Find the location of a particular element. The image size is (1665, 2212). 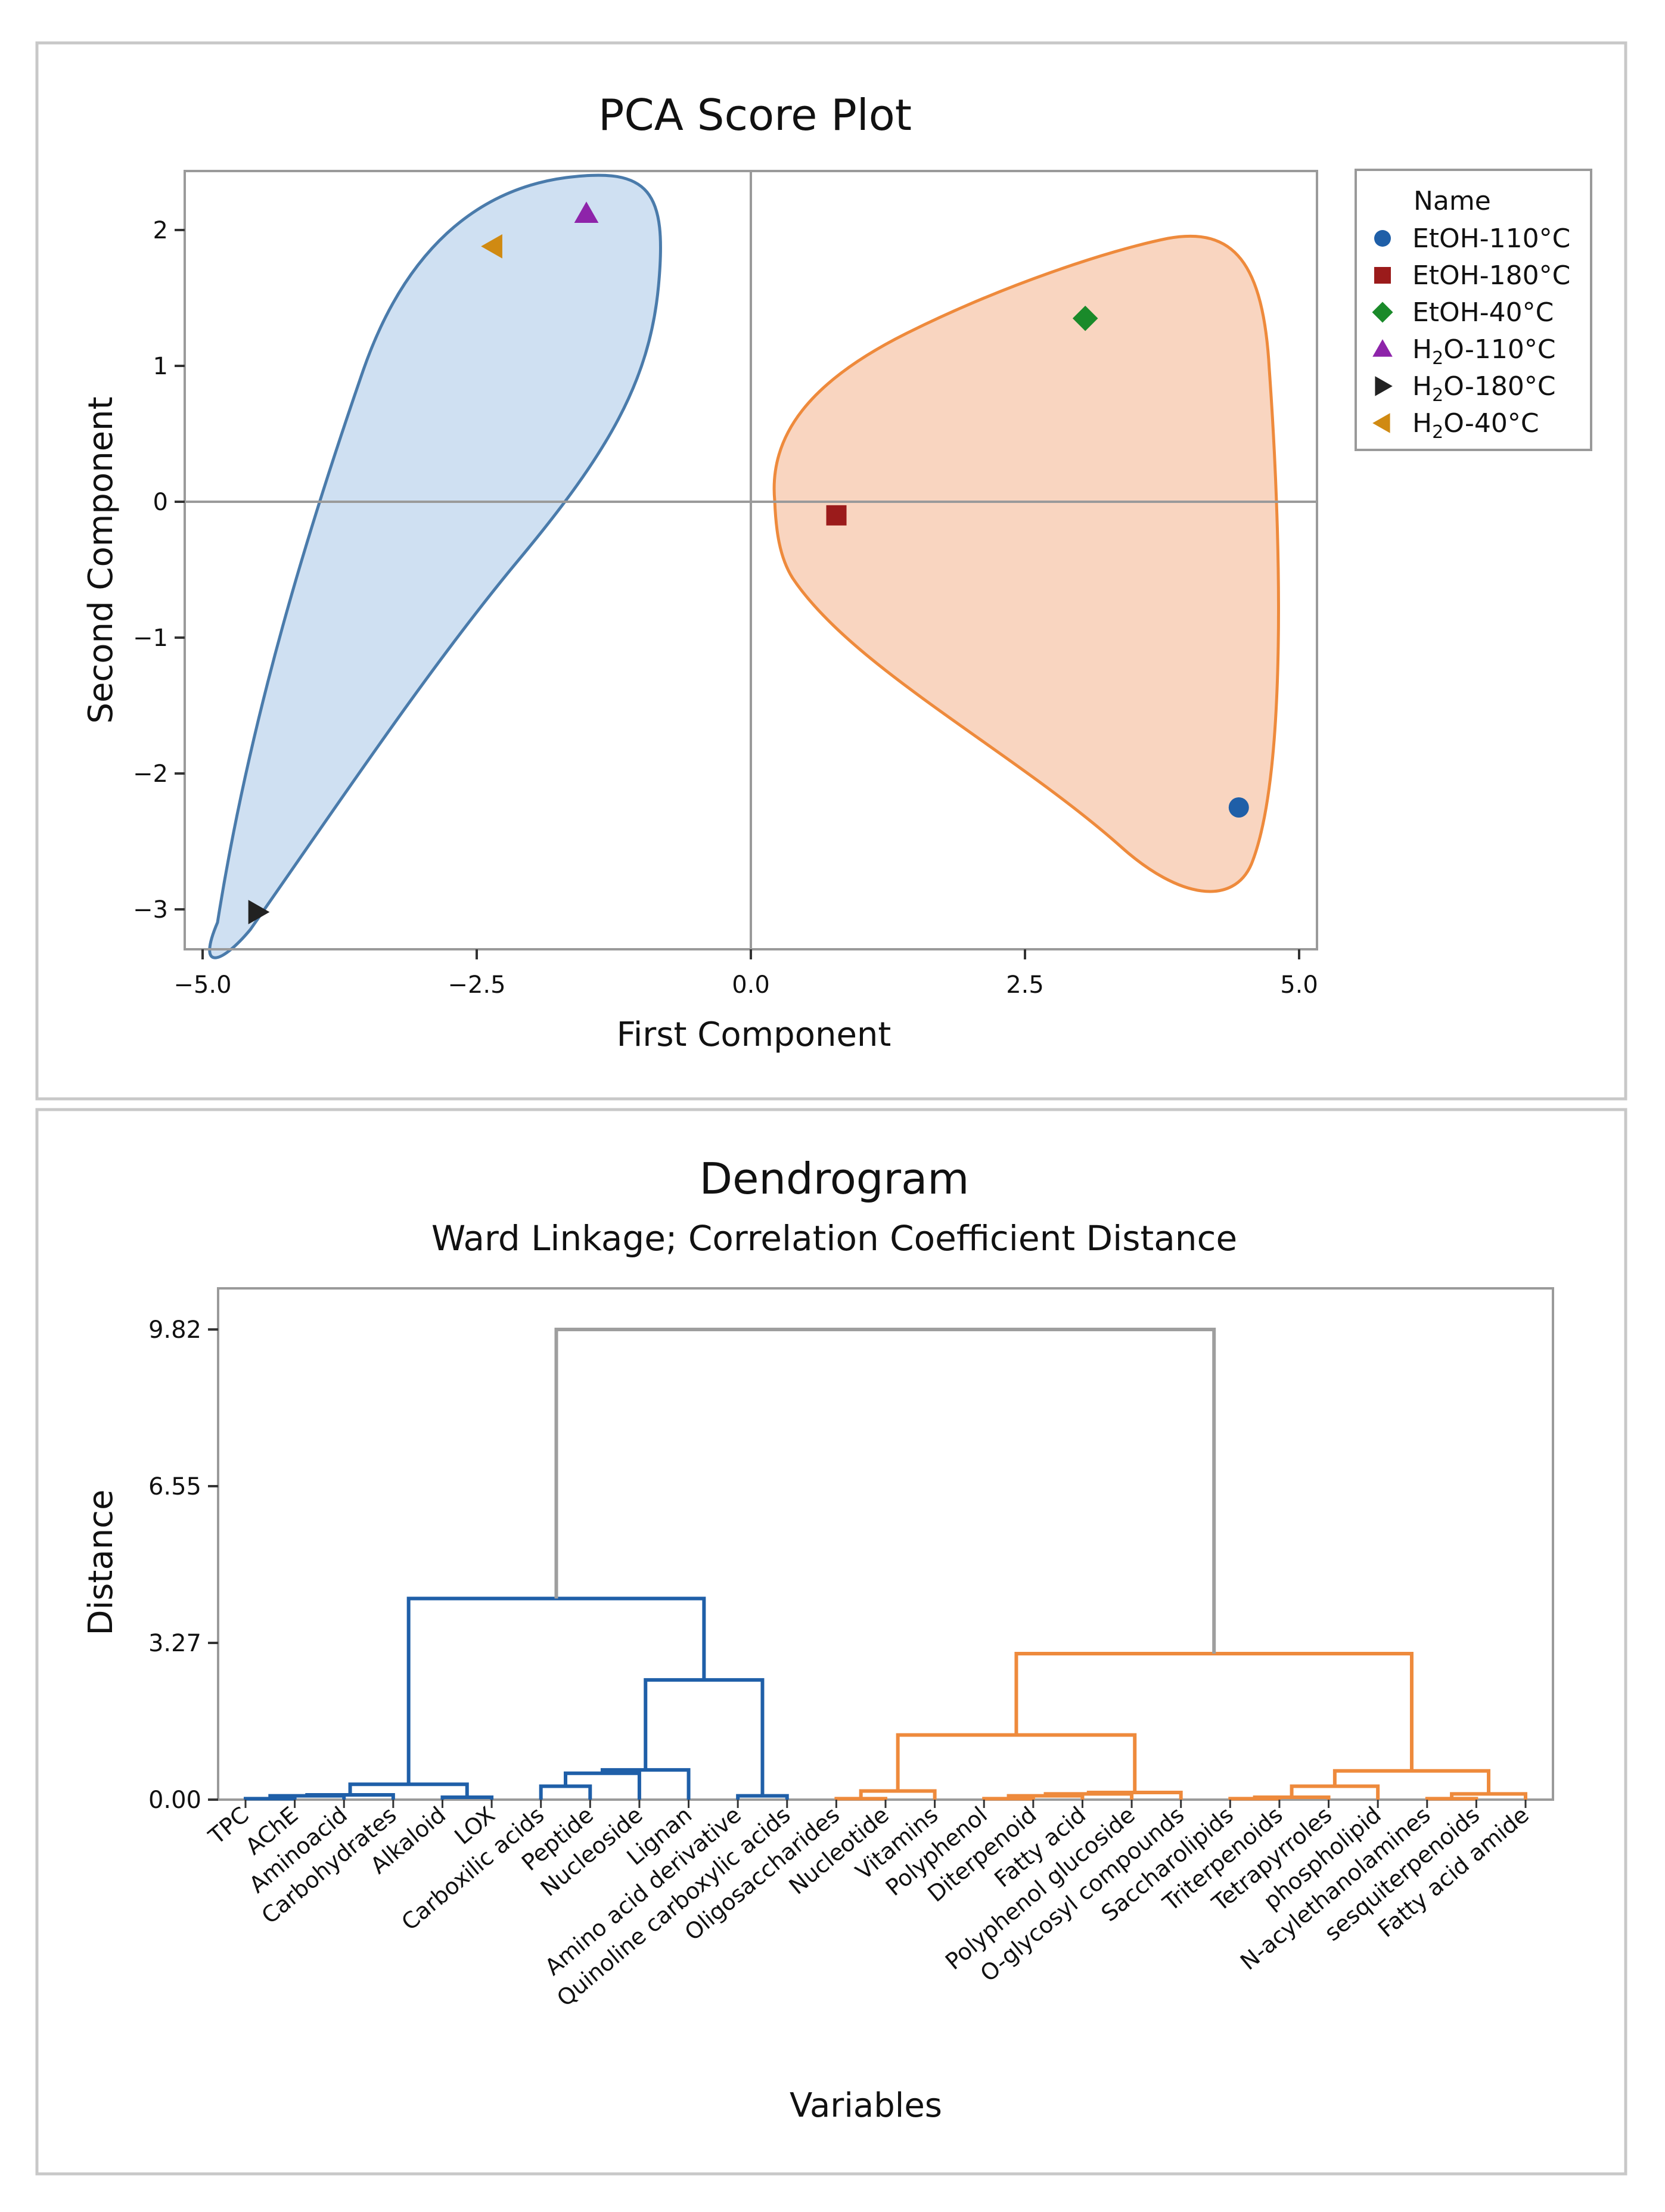

pca-y-axis-label: Second Component is located at coordinates (101, 559).